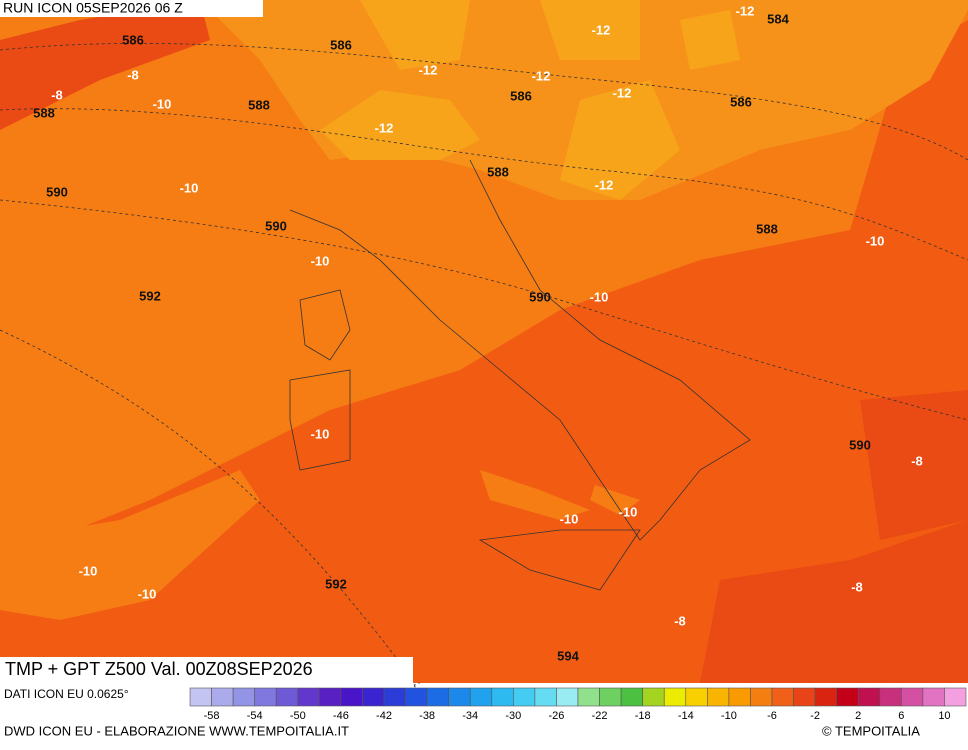  Describe the element at coordinates (815, 716) in the screenshot. I see `legend-tick-label: -2` at that location.